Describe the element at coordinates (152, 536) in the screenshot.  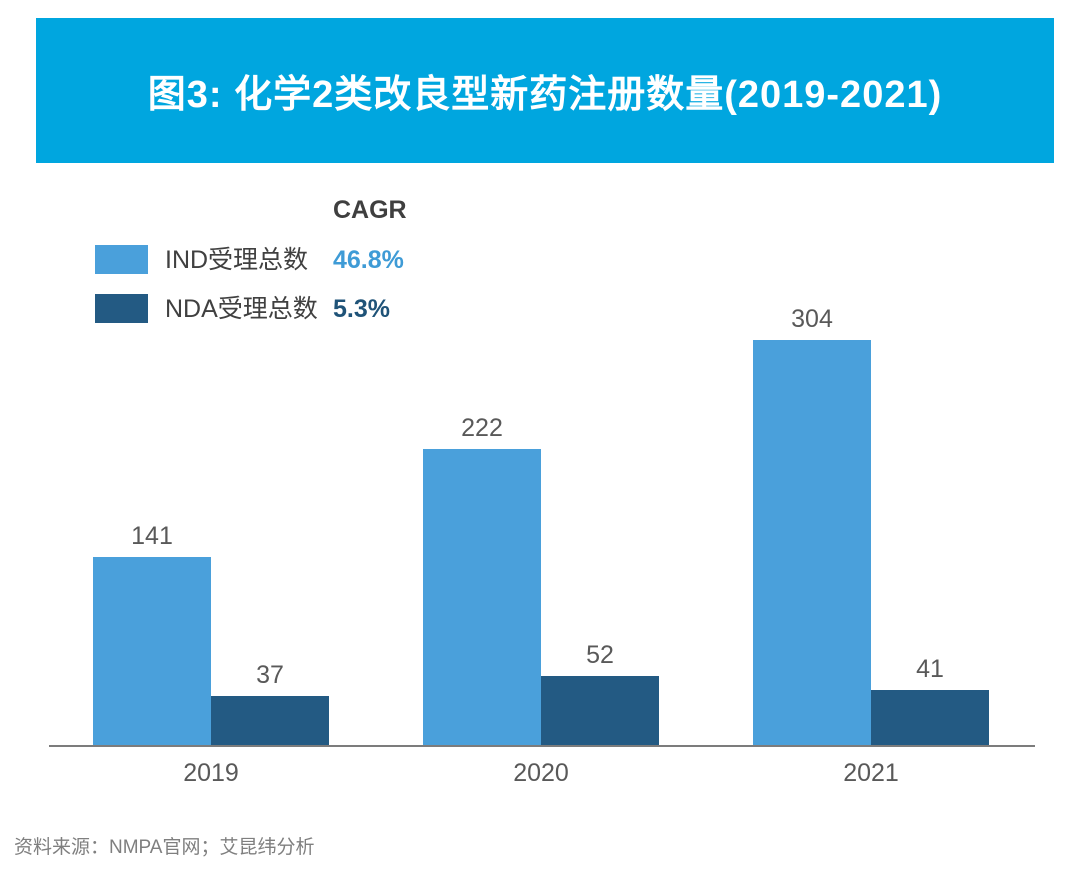
I see `bar-value-label-ind-2019: 141` at that location.